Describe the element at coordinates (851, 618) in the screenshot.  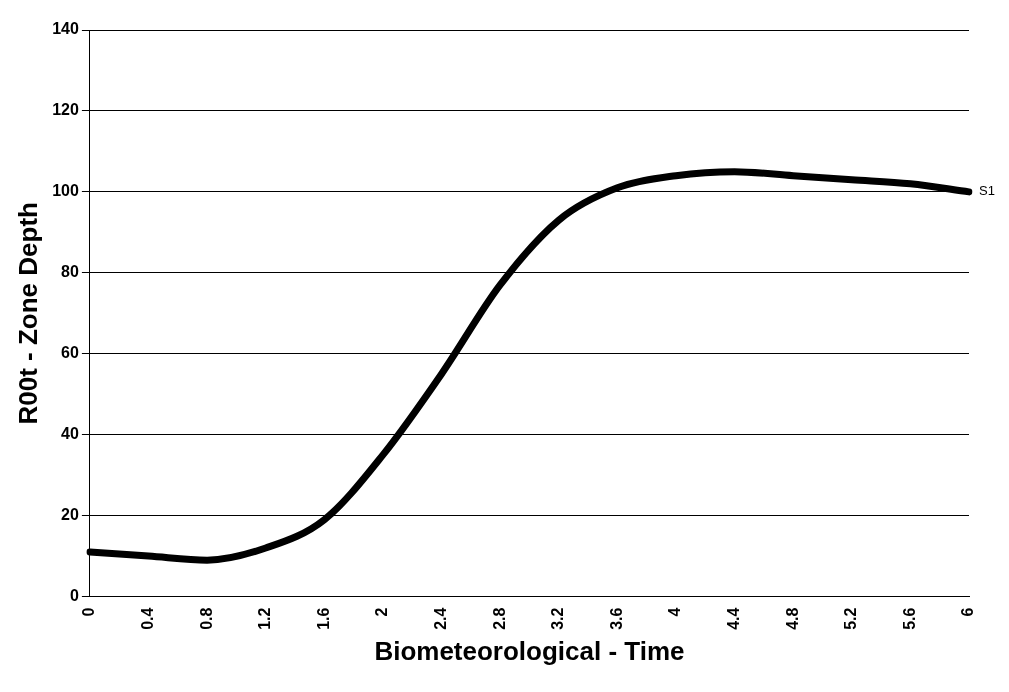
I see `x-tick-label: 5.2` at that location.